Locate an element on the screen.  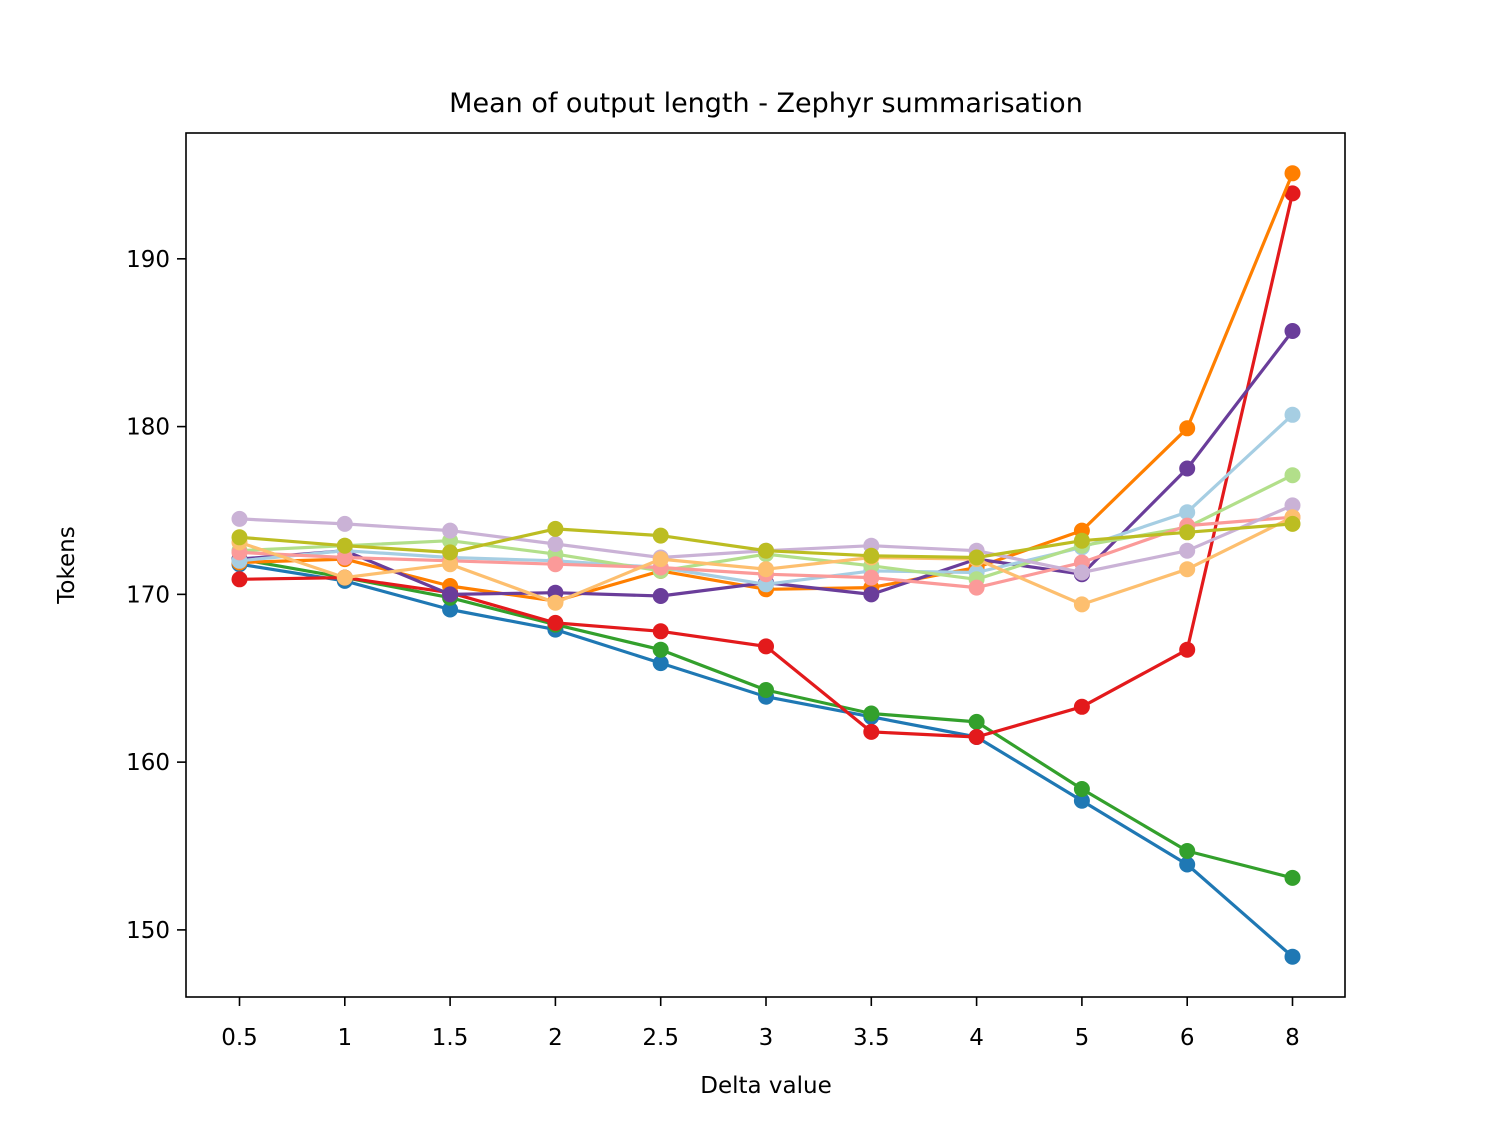
y-tick-label: 160 is located at coordinates (148, 763).